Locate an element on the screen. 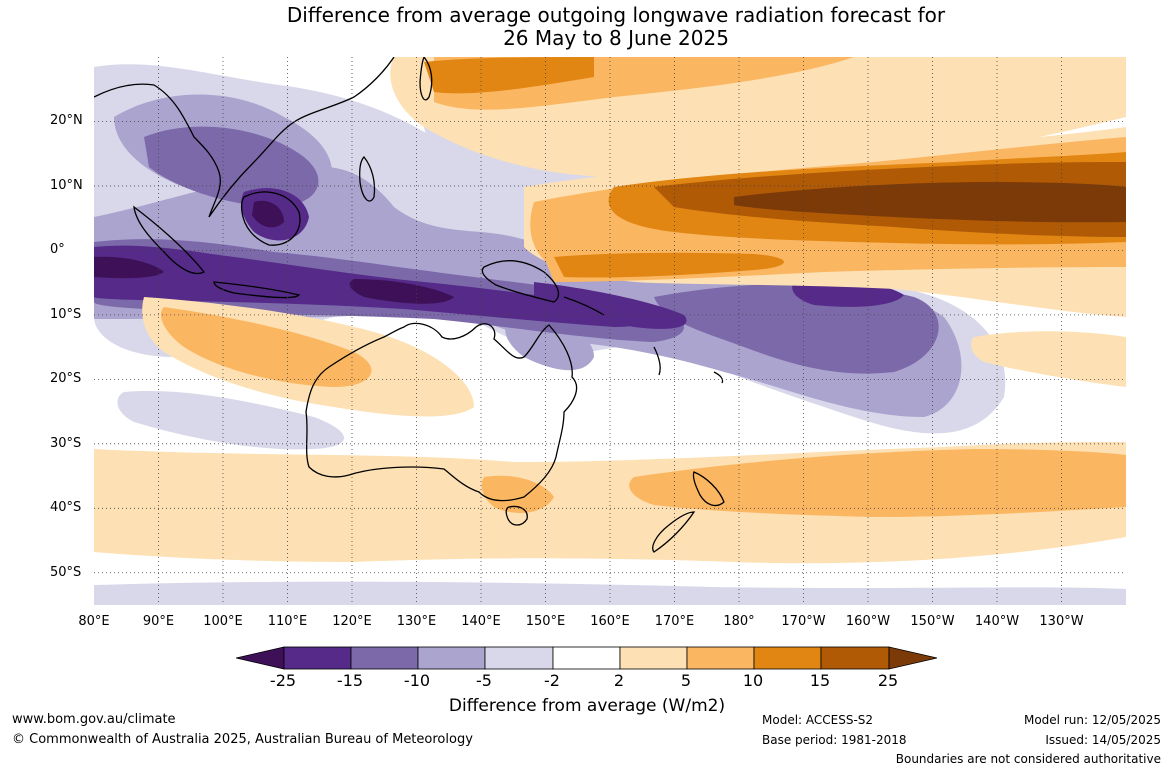 The width and height of the screenshot is (1173, 770). longitude-label: 90°E is located at coordinates (158, 621).